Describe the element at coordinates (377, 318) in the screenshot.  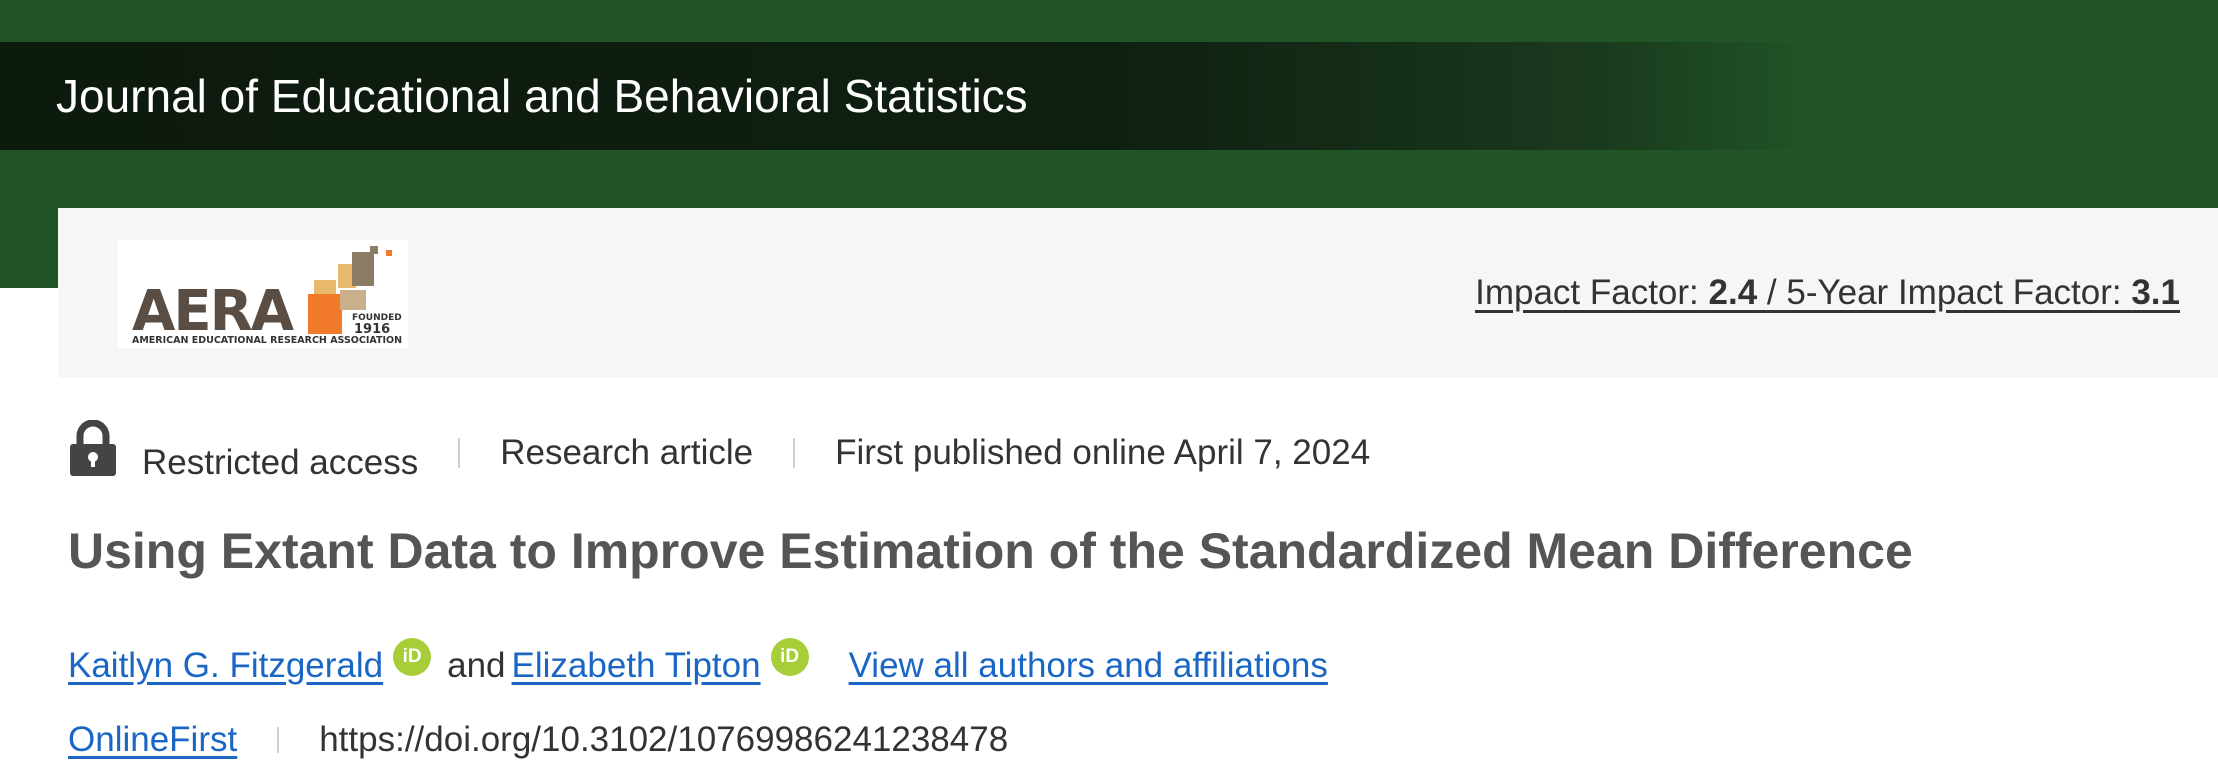
I see `logo-founded-label: FOUNDED` at that location.